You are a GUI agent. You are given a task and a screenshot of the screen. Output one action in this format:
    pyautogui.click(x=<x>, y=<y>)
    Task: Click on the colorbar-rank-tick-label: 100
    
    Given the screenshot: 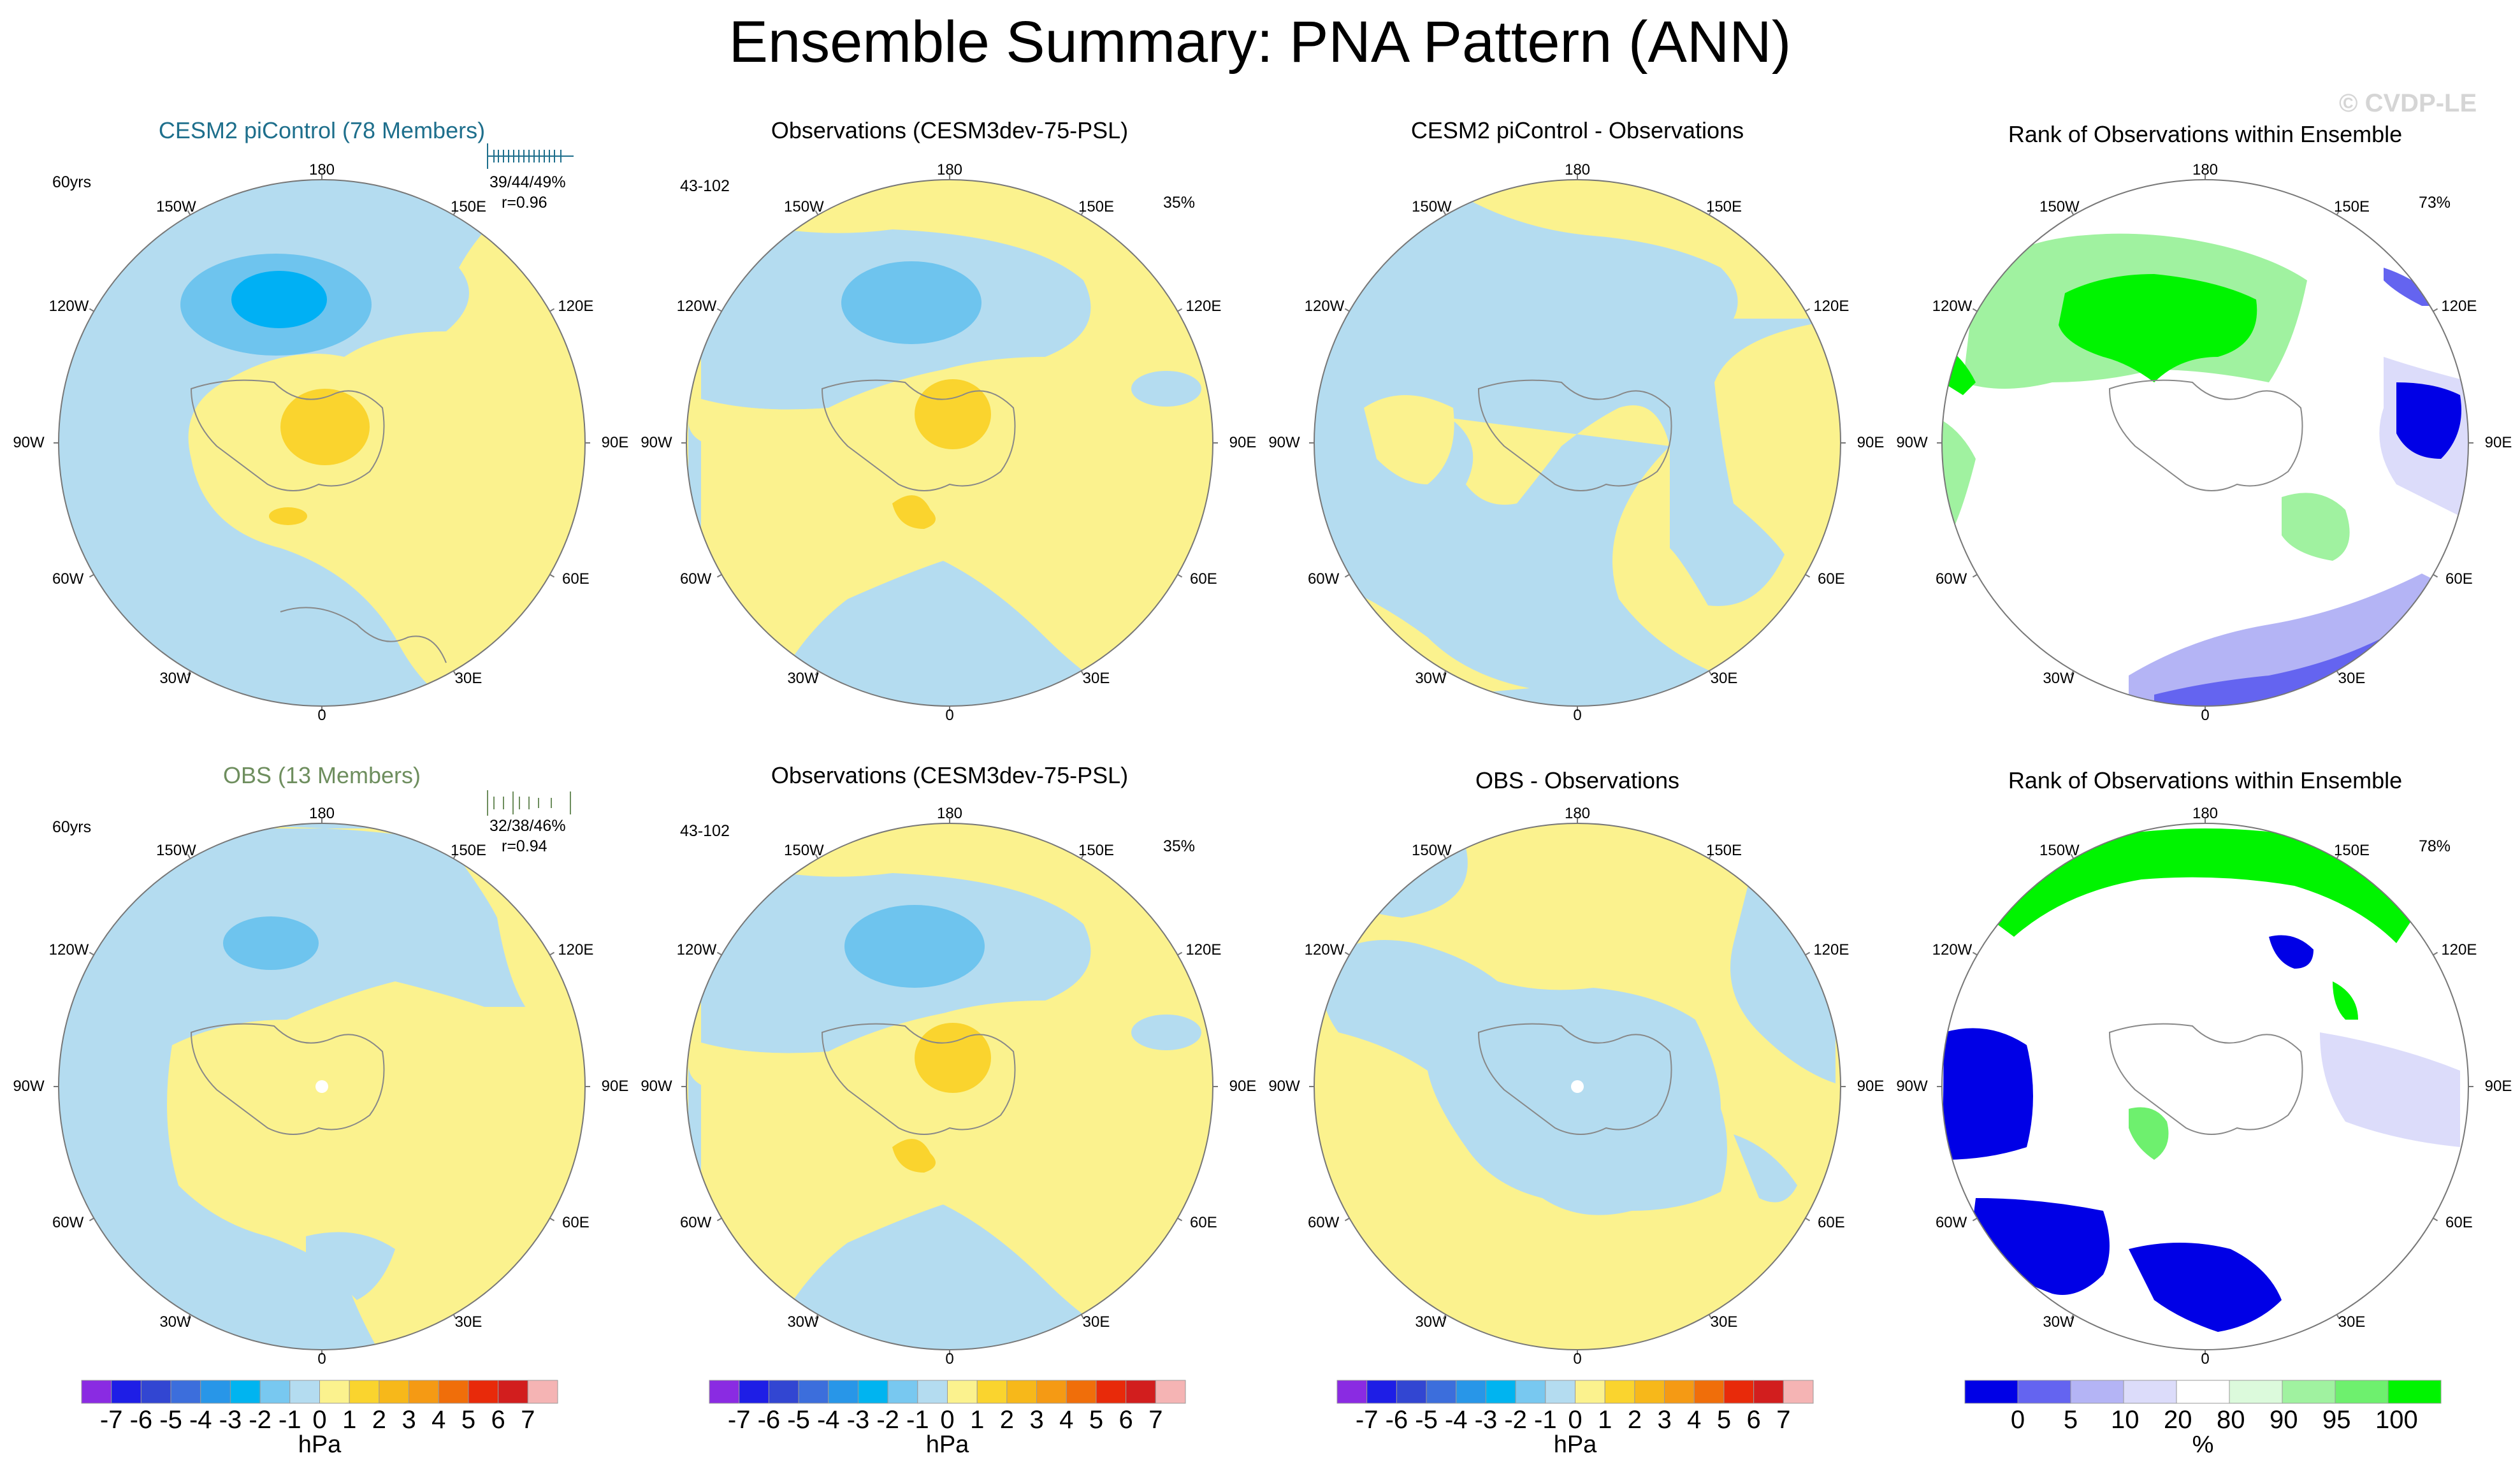 What is the action you would take?
    pyautogui.click(x=2396, y=1420)
    